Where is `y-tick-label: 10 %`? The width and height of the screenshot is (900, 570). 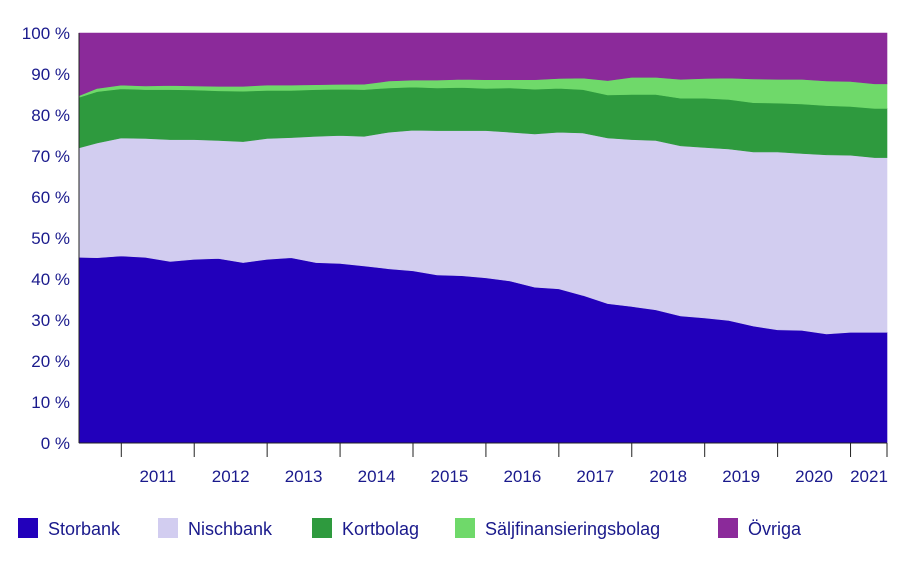
y-tick-label: 10 % is located at coordinates (50, 402).